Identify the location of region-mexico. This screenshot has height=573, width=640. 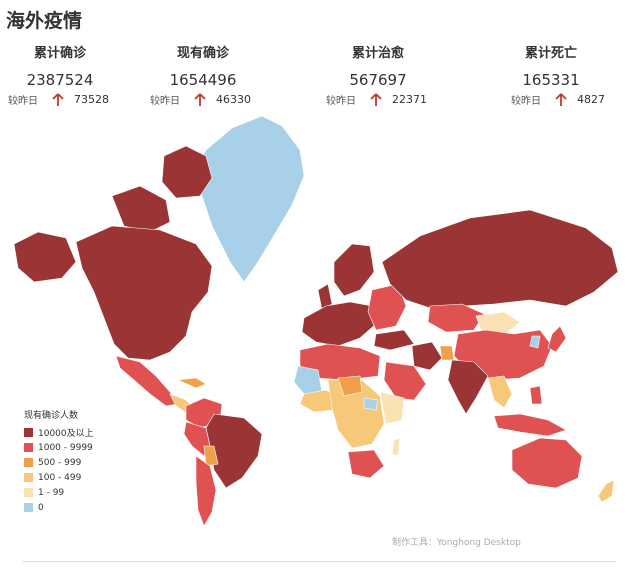
(147, 381).